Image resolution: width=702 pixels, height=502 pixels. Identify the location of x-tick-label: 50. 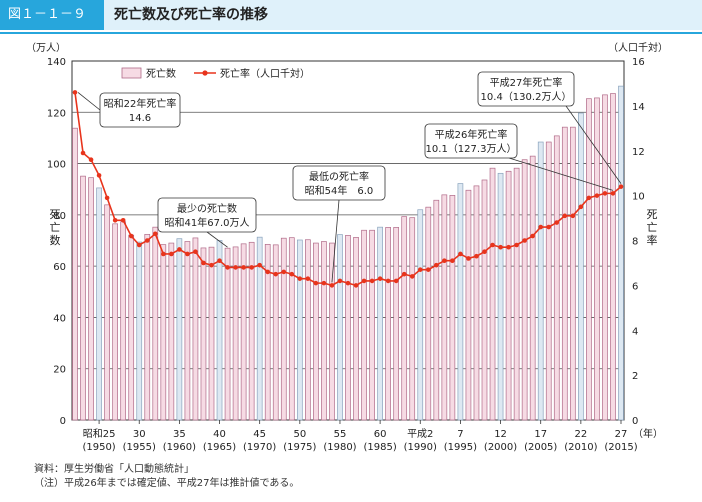
(299, 434).